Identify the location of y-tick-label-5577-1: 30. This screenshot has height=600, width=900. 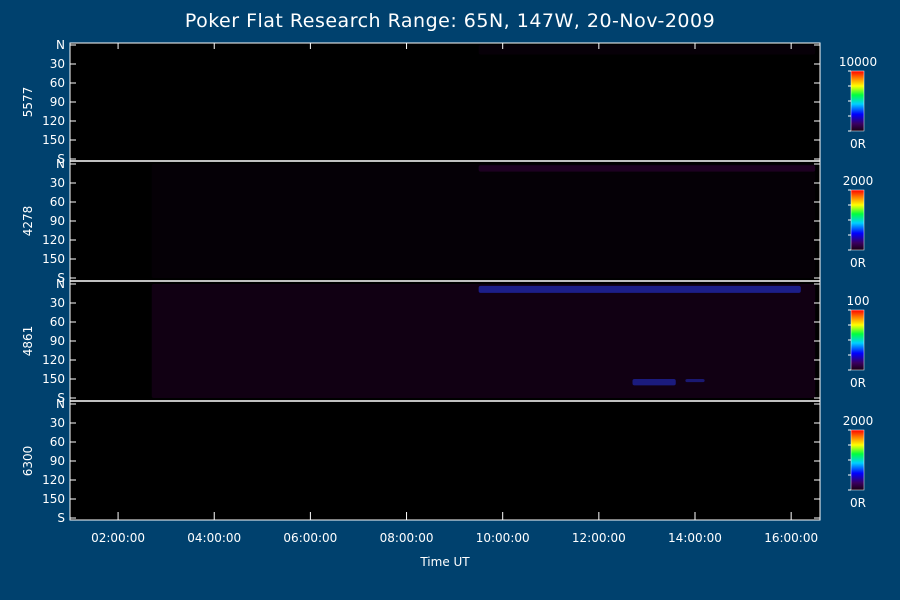
(57, 64).